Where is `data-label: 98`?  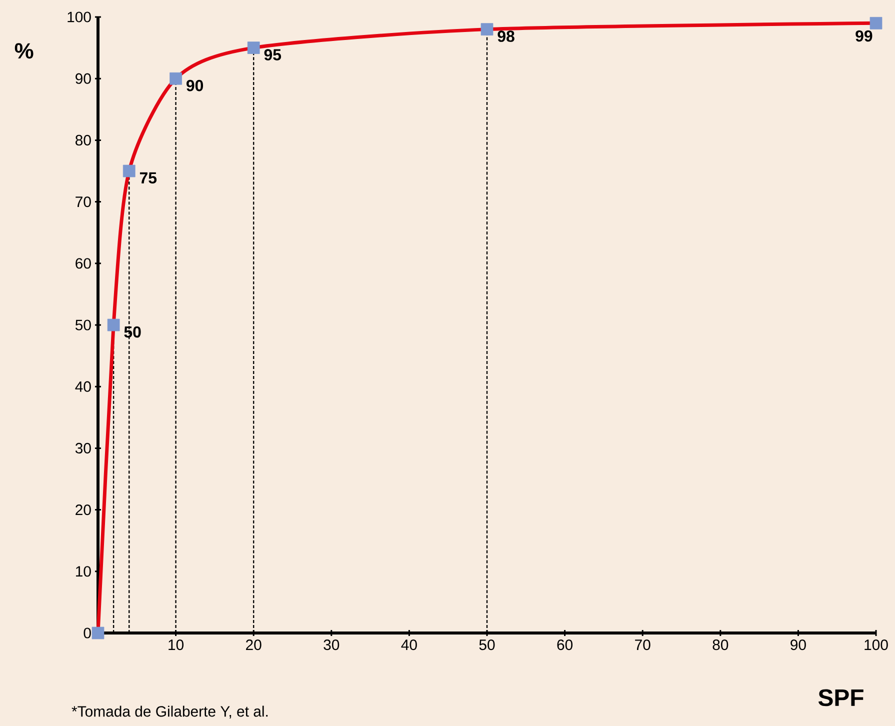
data-label: 98 is located at coordinates (506, 36).